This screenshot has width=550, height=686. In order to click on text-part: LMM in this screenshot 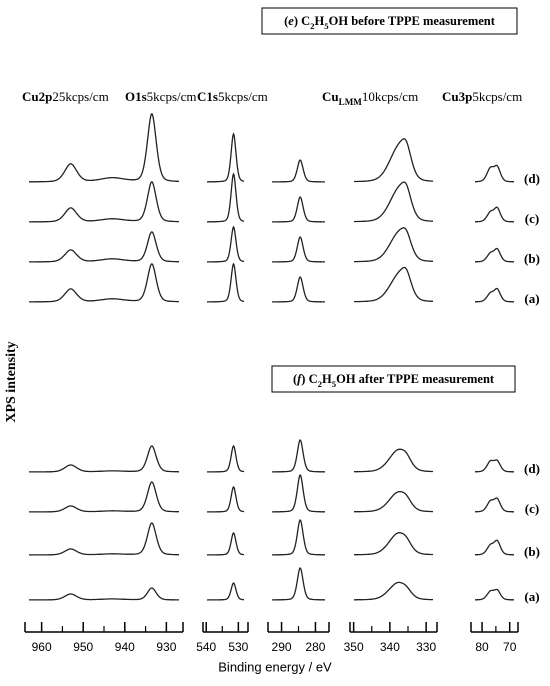, I will do `click(351, 102)`.